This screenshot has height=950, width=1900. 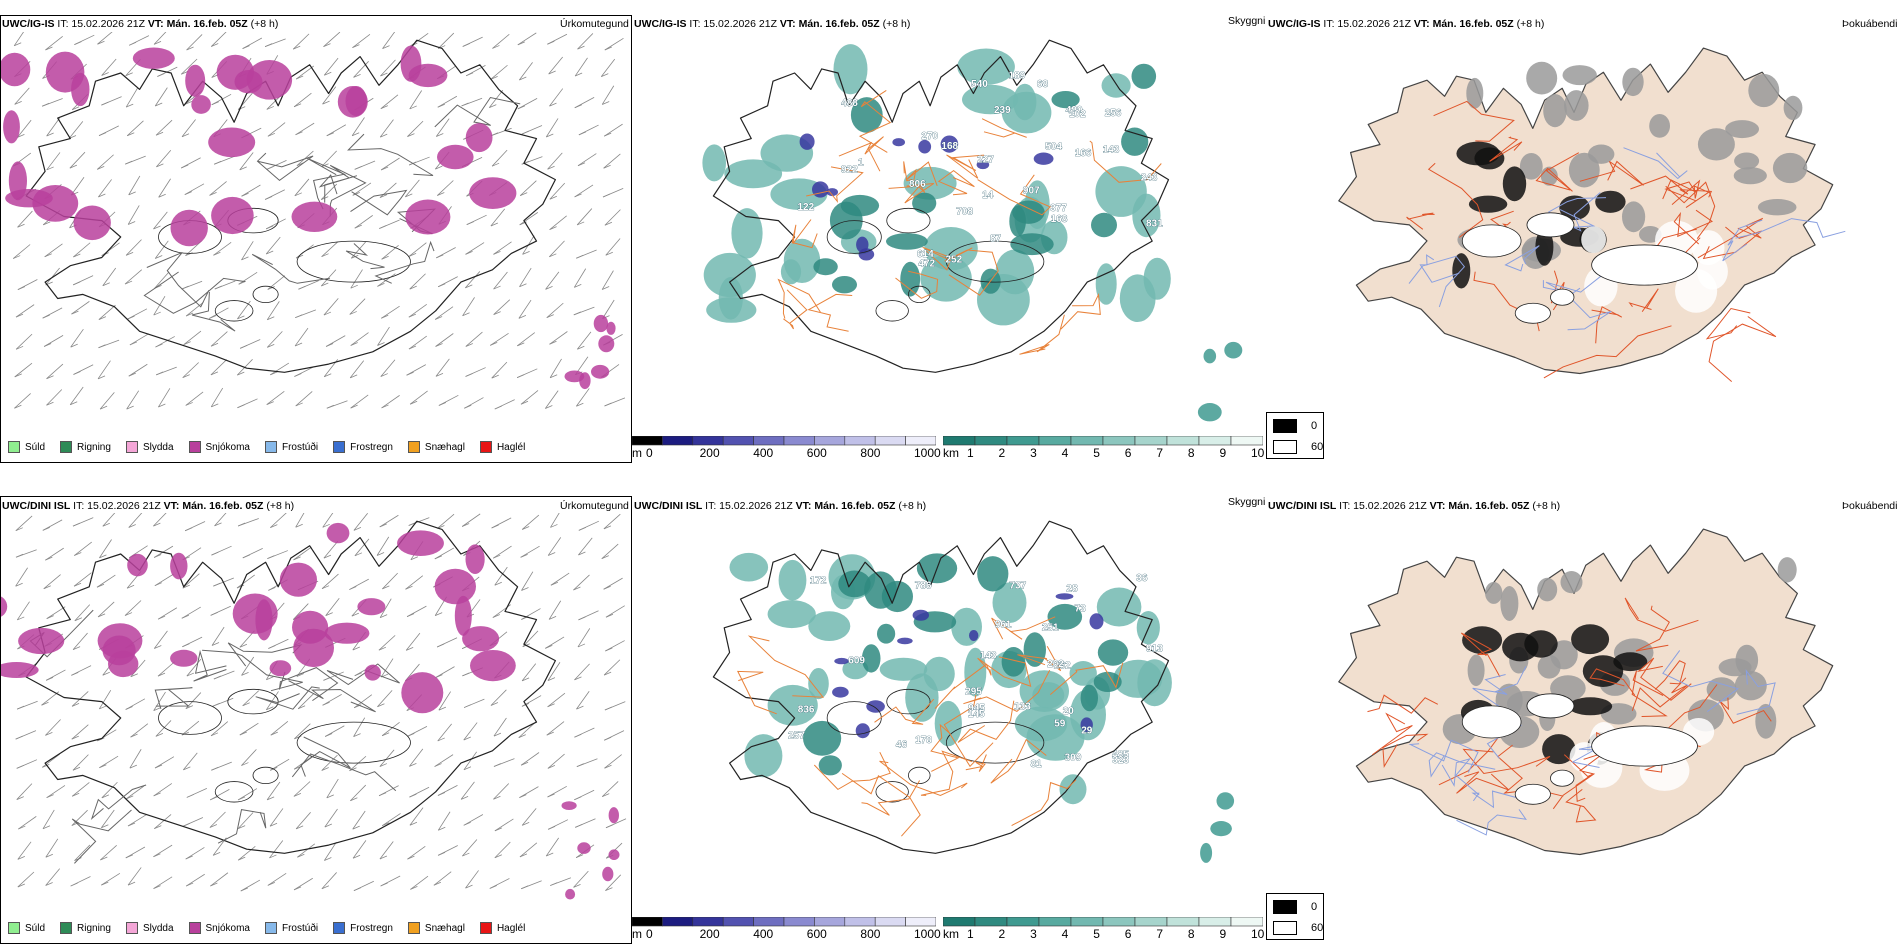 I want to click on ceiling-label: 36, so click(x=1142, y=578).